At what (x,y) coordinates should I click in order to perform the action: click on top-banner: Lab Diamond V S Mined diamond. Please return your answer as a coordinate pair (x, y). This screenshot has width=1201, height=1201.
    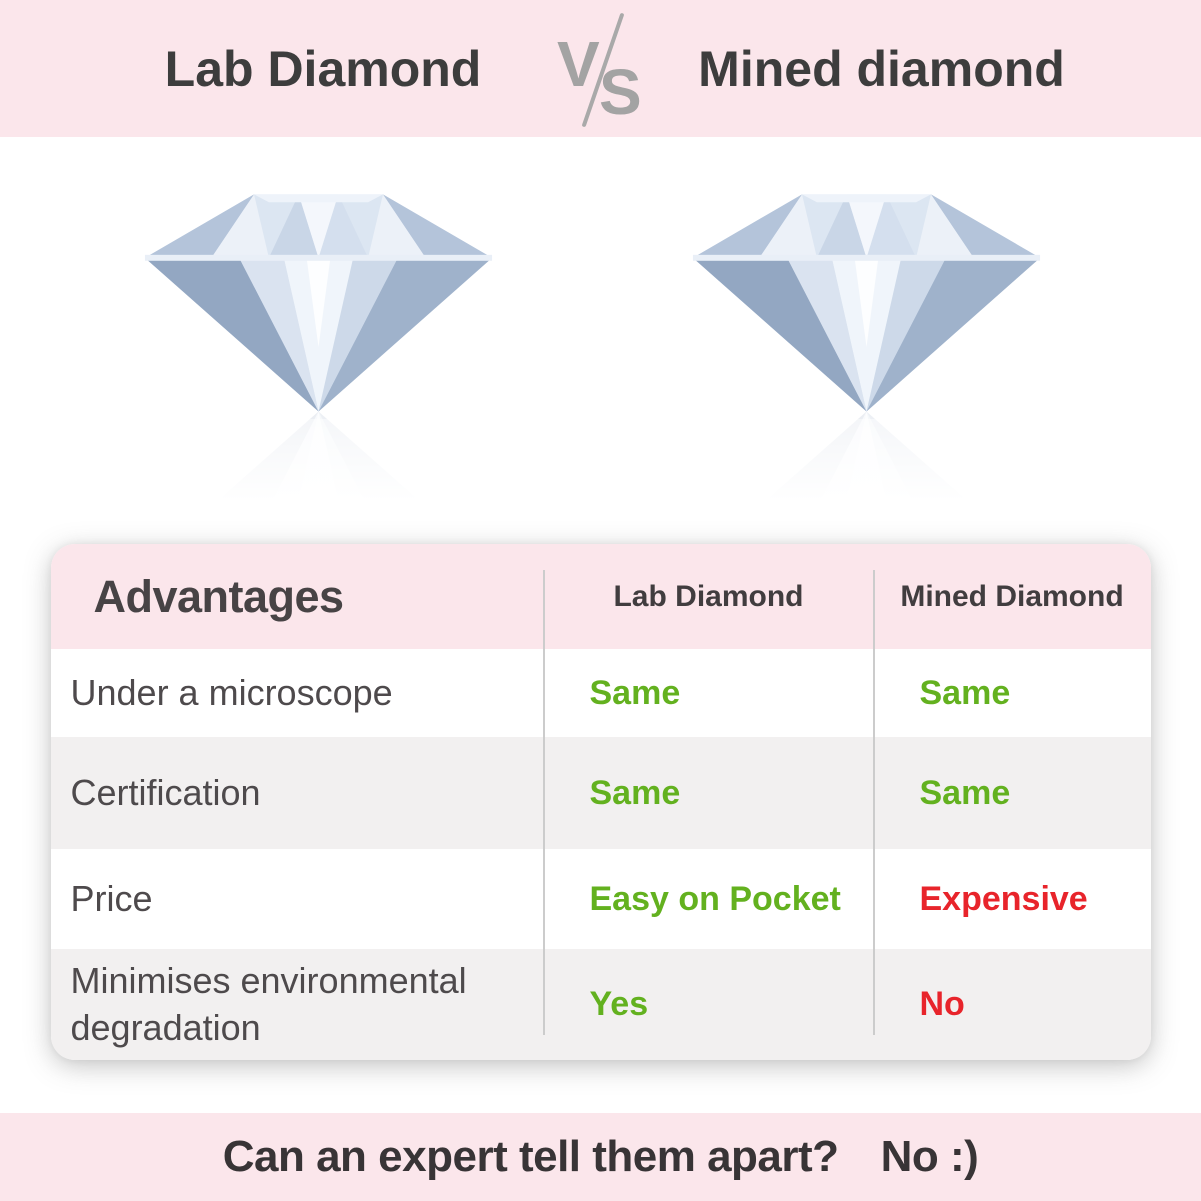
    Looking at the image, I should click on (600, 68).